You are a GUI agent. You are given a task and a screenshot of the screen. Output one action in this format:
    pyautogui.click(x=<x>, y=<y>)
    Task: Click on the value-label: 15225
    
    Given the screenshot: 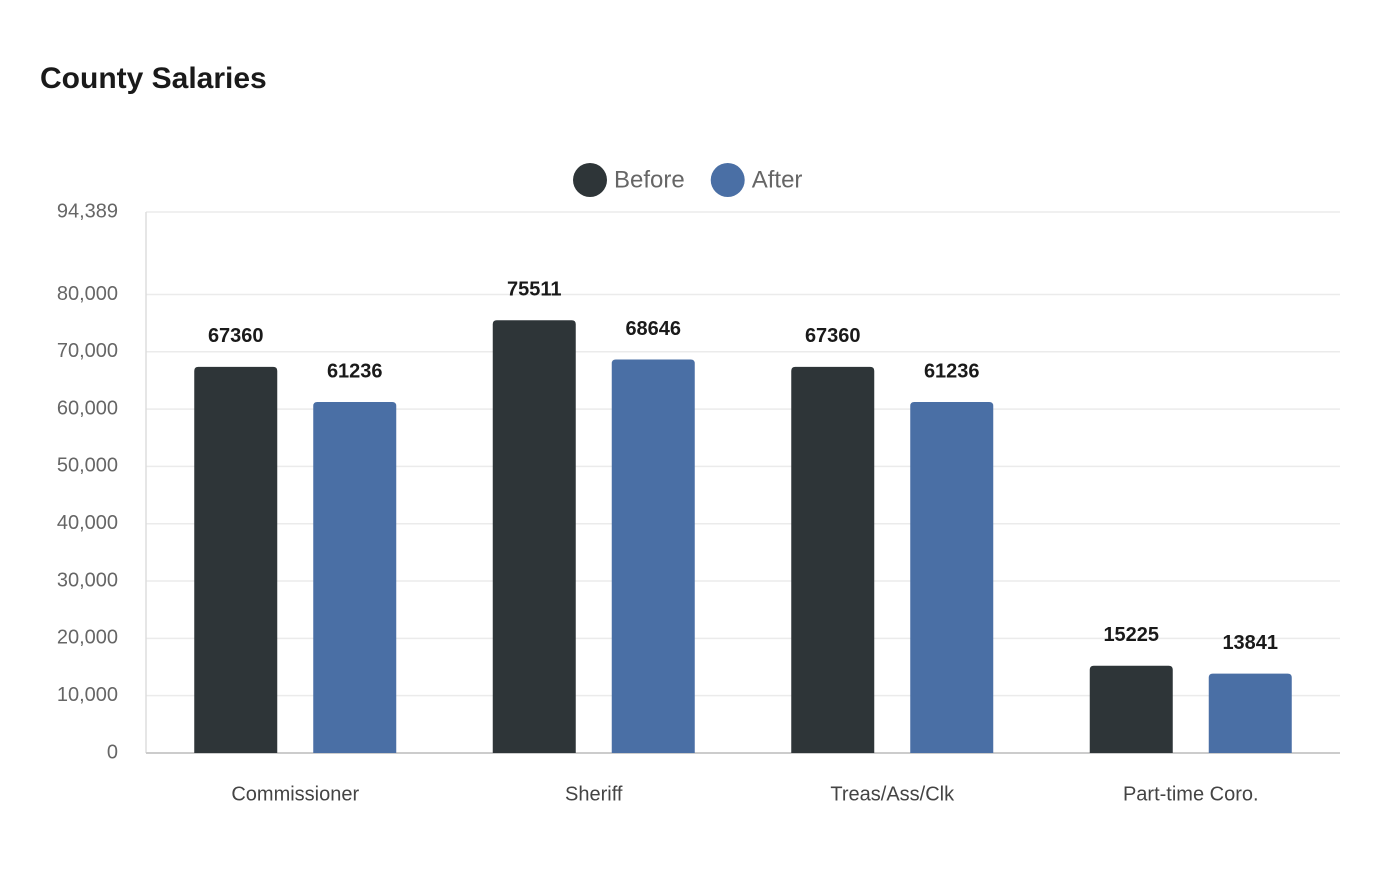 What is the action you would take?
    pyautogui.click(x=1131, y=635)
    